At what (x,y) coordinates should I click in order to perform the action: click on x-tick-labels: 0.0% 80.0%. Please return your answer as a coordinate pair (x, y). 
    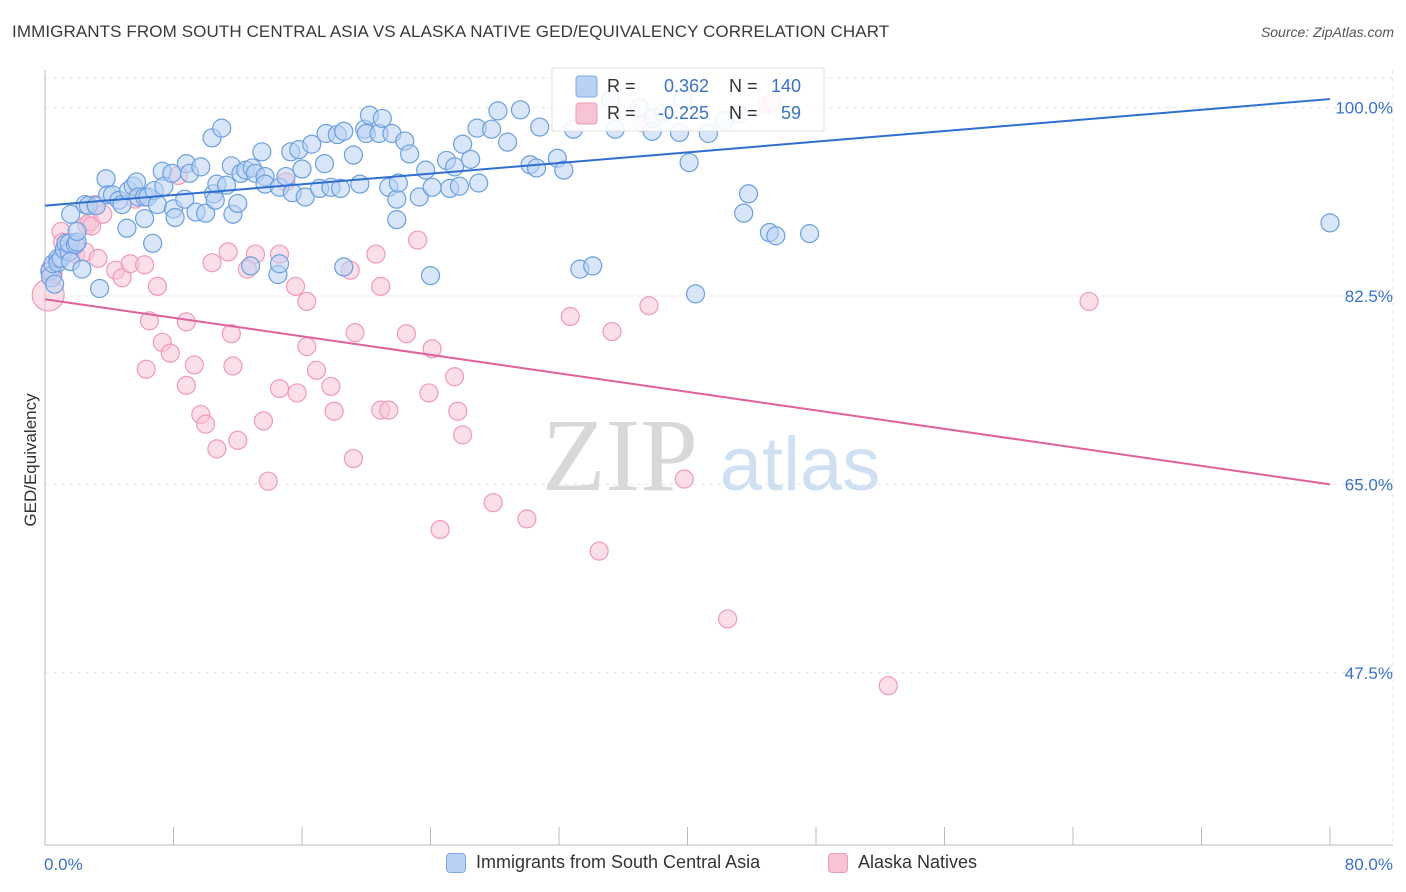
    Looking at the image, I should click on (718, 864).